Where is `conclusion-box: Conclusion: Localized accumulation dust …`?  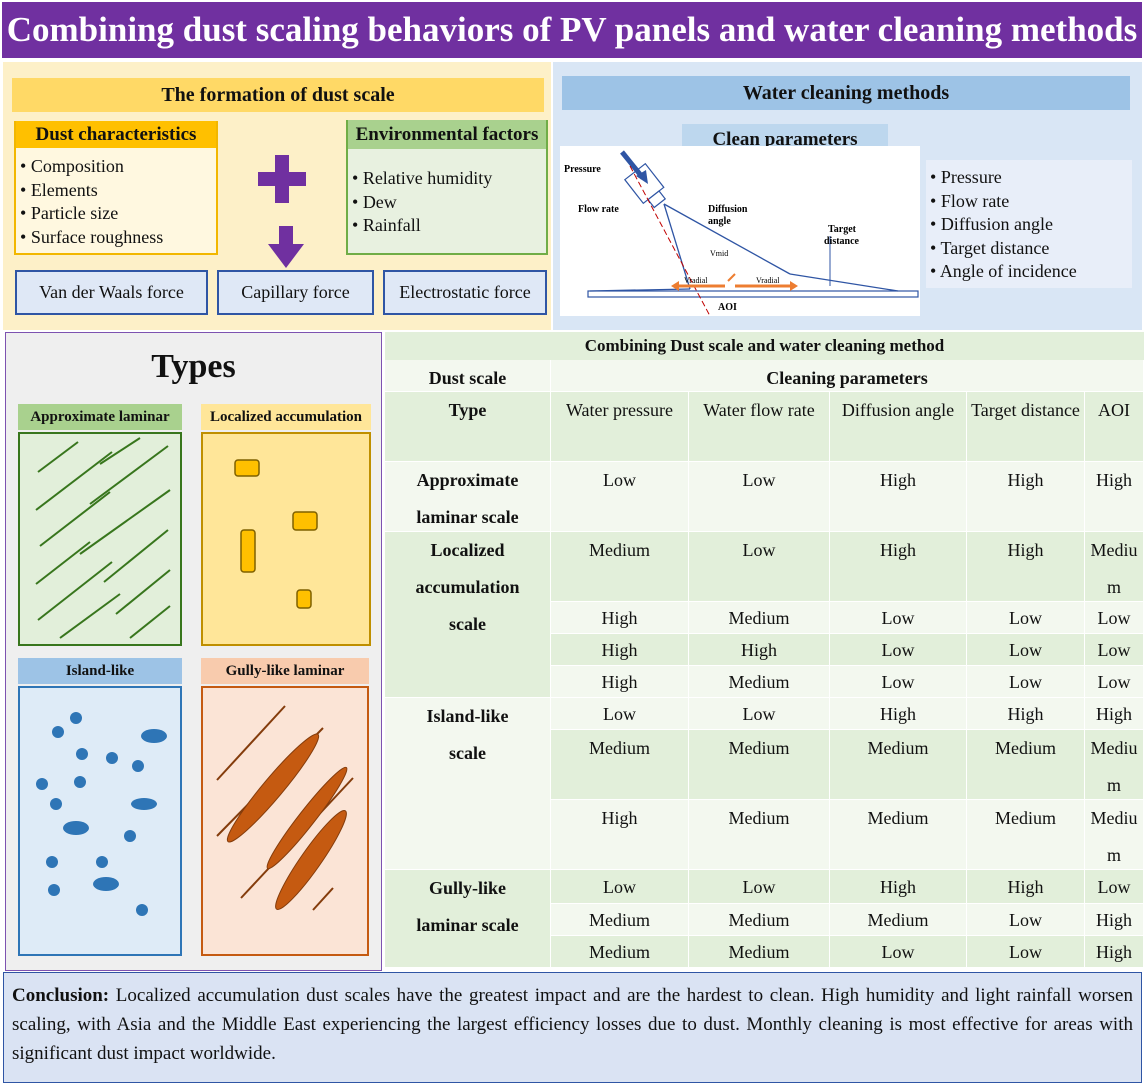 conclusion-box: Conclusion: Localized accumulation dust … is located at coordinates (572, 1027).